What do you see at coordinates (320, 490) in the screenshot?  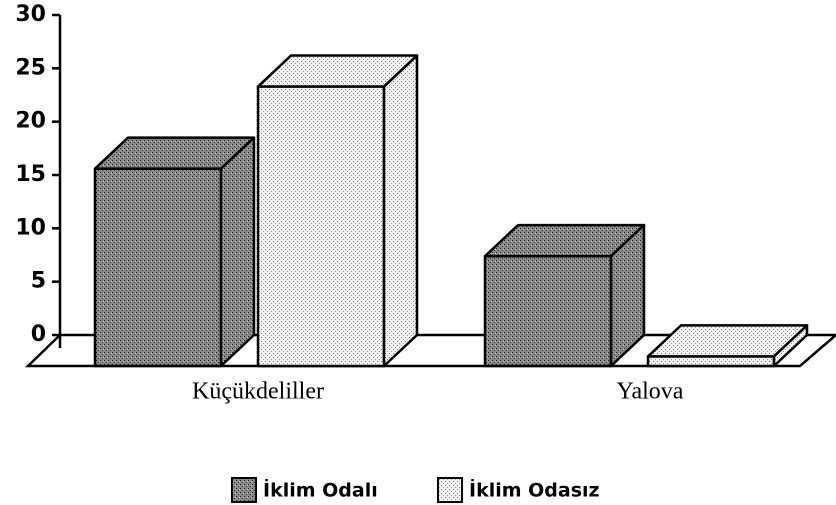 I see `legend-label: İklim Odalı` at bounding box center [320, 490].